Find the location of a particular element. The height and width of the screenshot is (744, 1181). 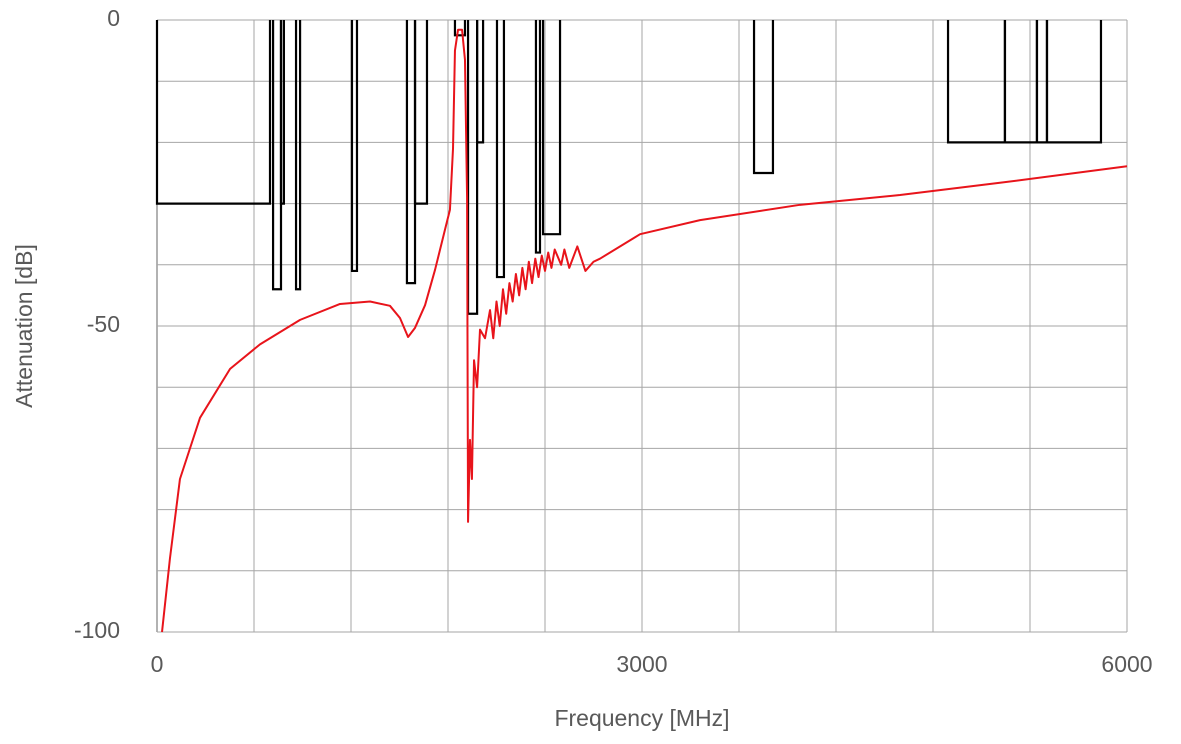

y-tick-label: -50 is located at coordinates (103, 324).